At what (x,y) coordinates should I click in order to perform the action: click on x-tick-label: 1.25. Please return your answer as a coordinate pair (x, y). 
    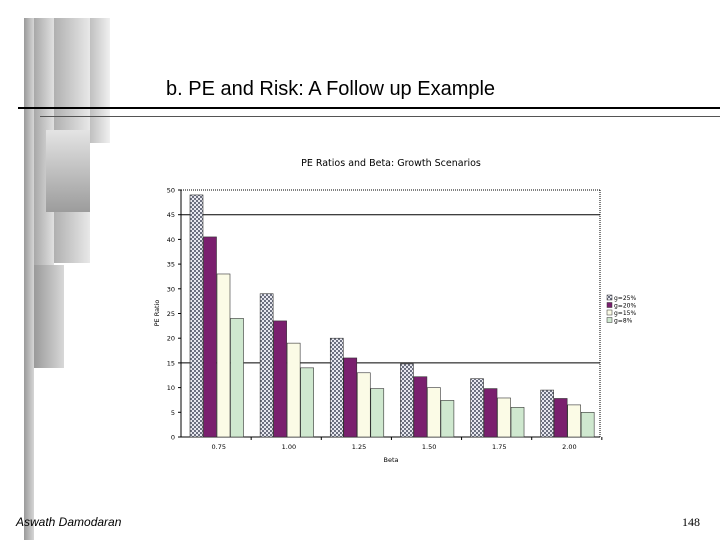
    Looking at the image, I should click on (359, 447).